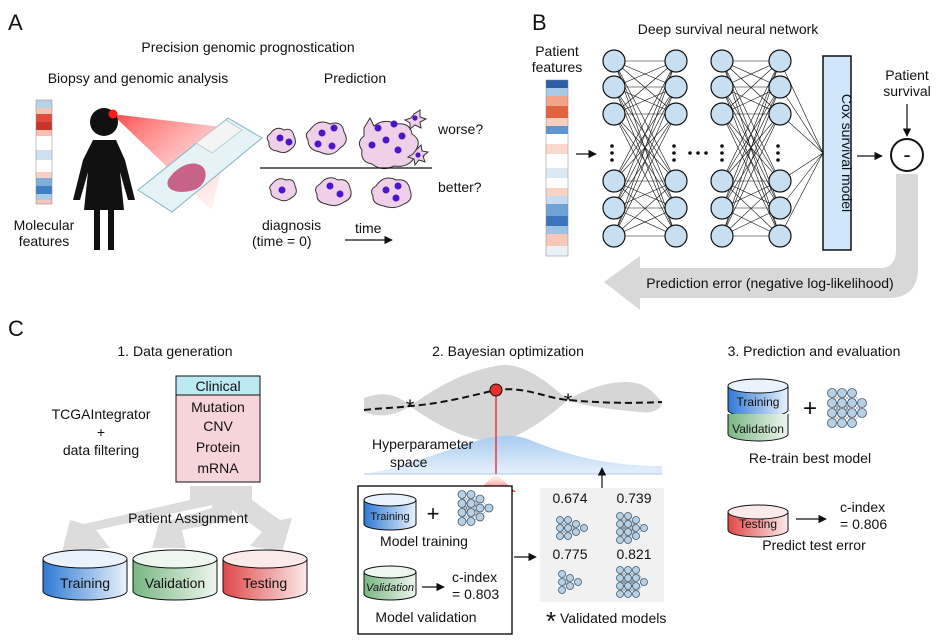 This screenshot has height=642, width=941. I want to click on model-score-2: 0.739, so click(633, 498).